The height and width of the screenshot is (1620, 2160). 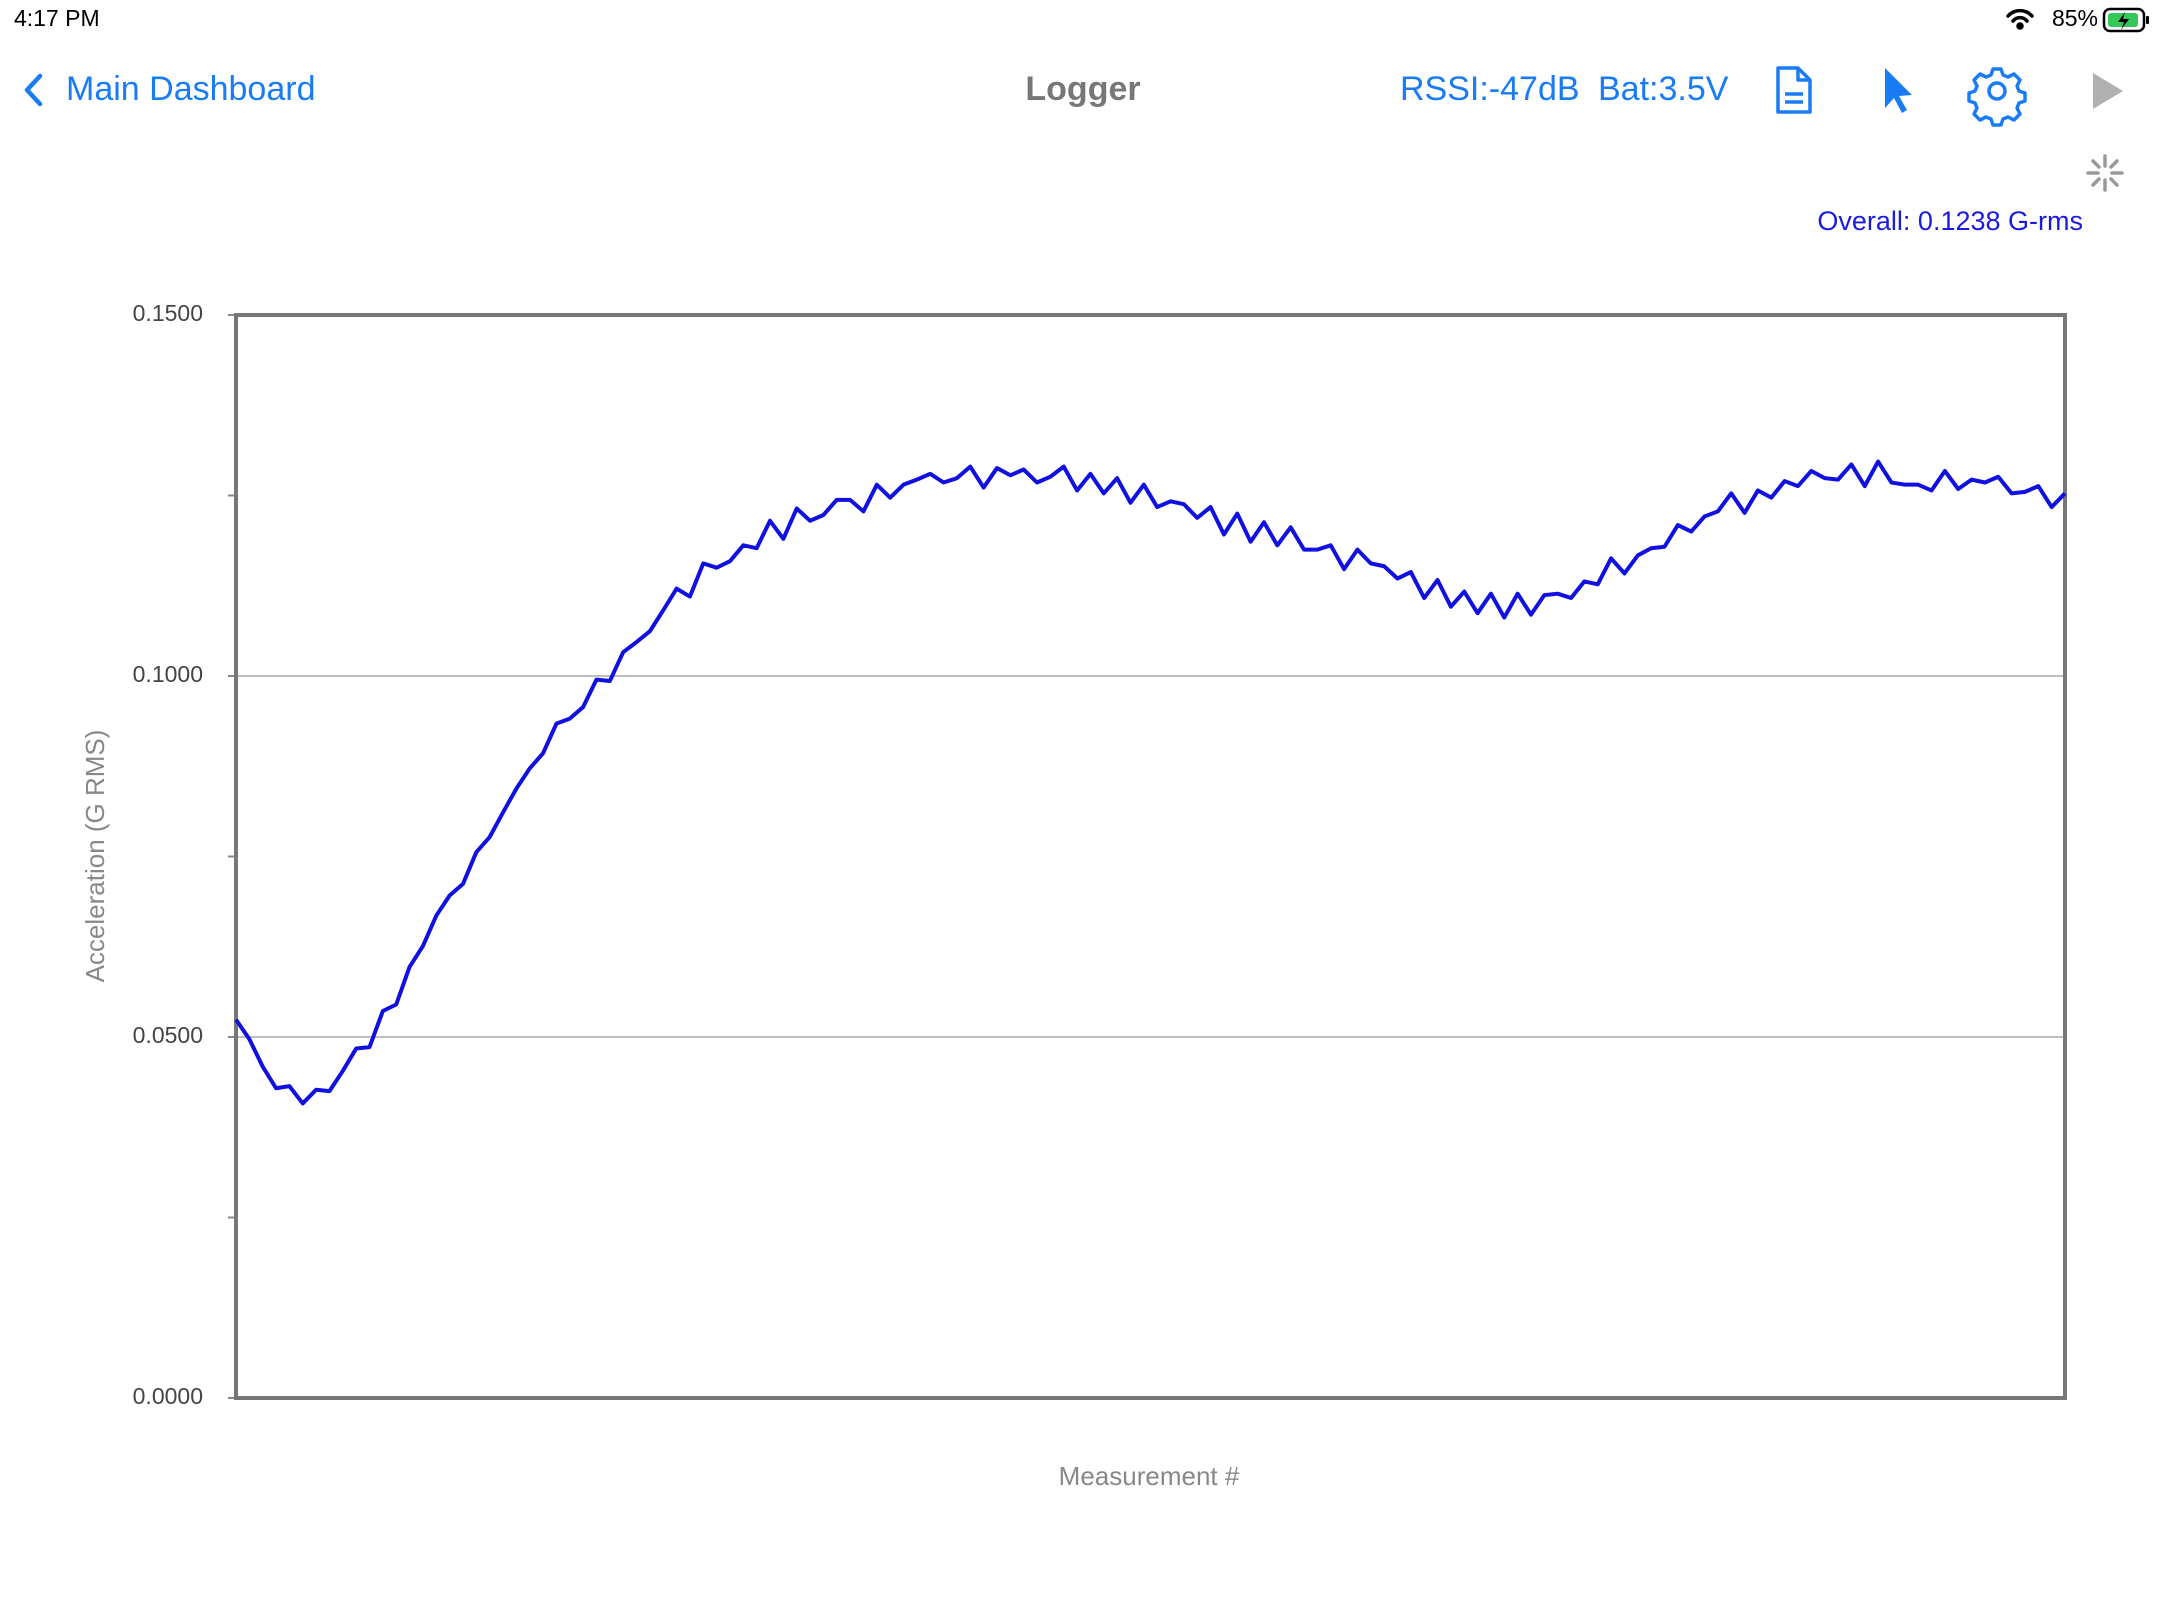 I want to click on y-tick-label: 0.0500, so click(x=168, y=1035).